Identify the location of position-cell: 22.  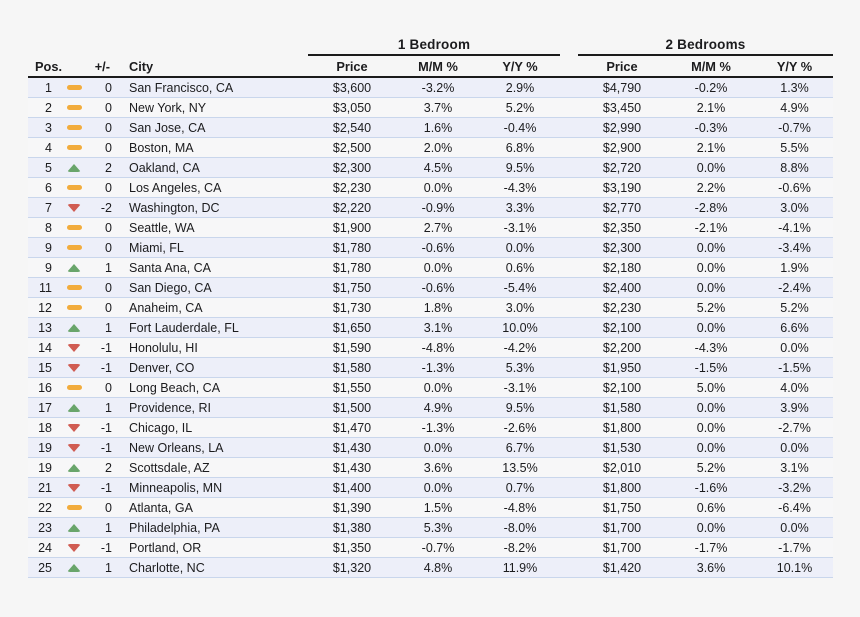
(45, 507).